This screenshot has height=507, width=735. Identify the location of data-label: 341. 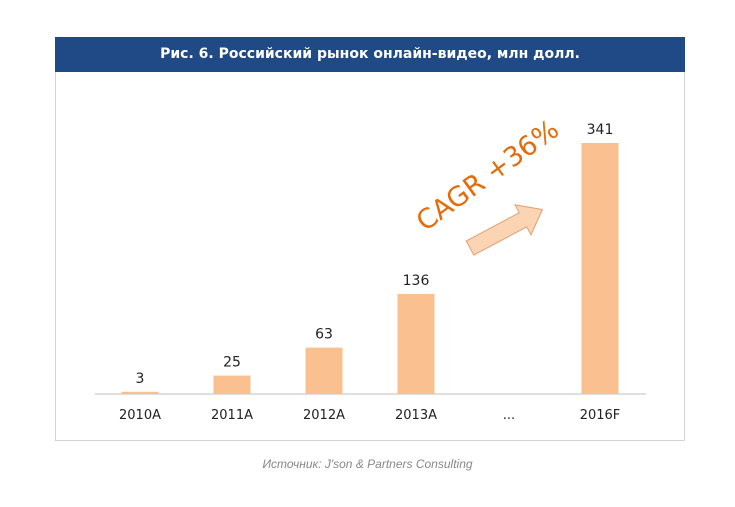
(600, 130).